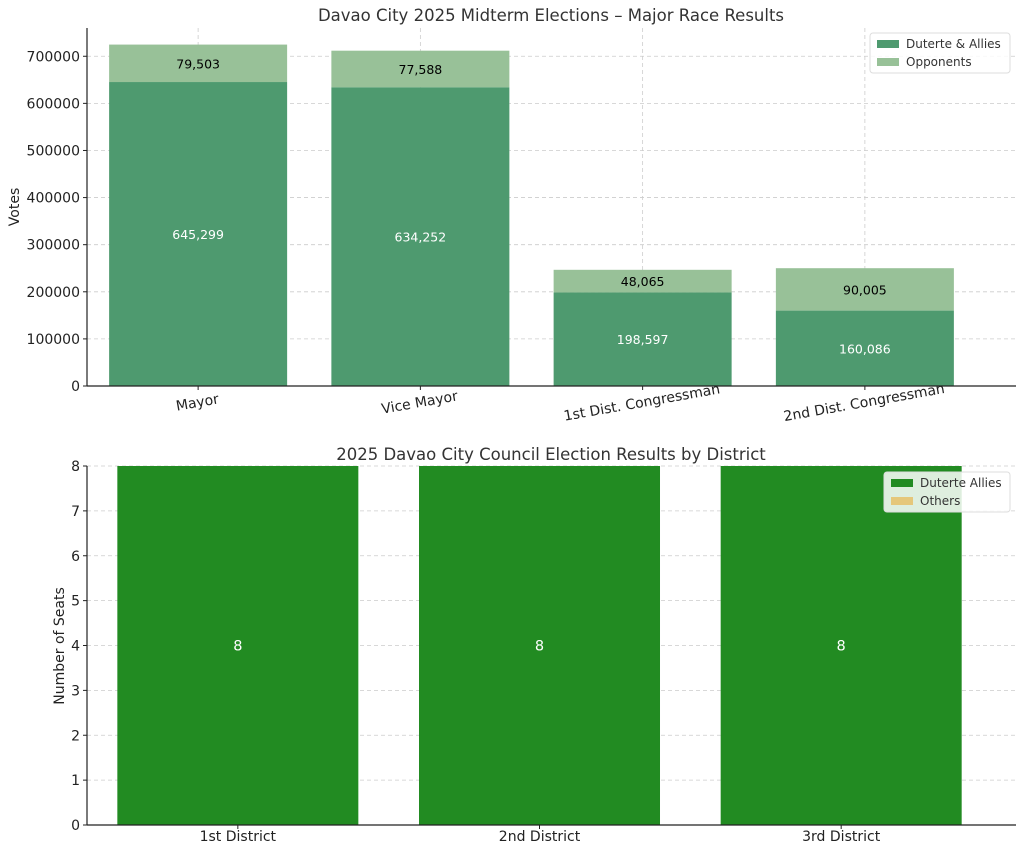  What do you see at coordinates (15, 207) in the screenshot?
I see `y-axis-label: Votes` at bounding box center [15, 207].